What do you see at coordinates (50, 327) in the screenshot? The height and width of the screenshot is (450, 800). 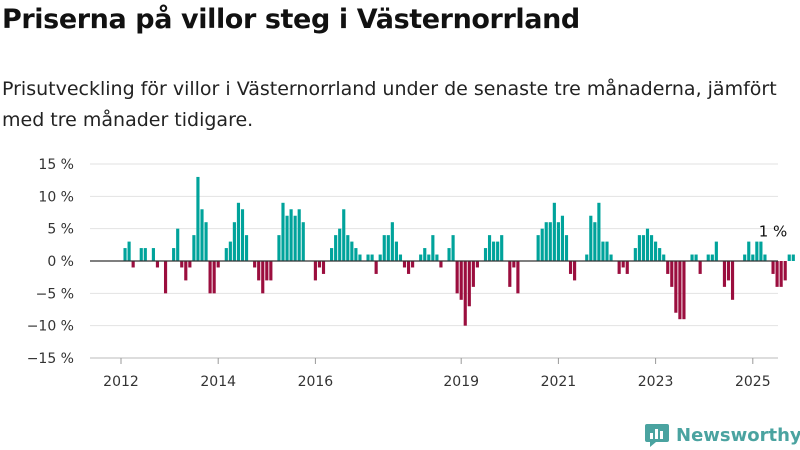 I see `y-tick-label: −10 %` at bounding box center [50, 327].